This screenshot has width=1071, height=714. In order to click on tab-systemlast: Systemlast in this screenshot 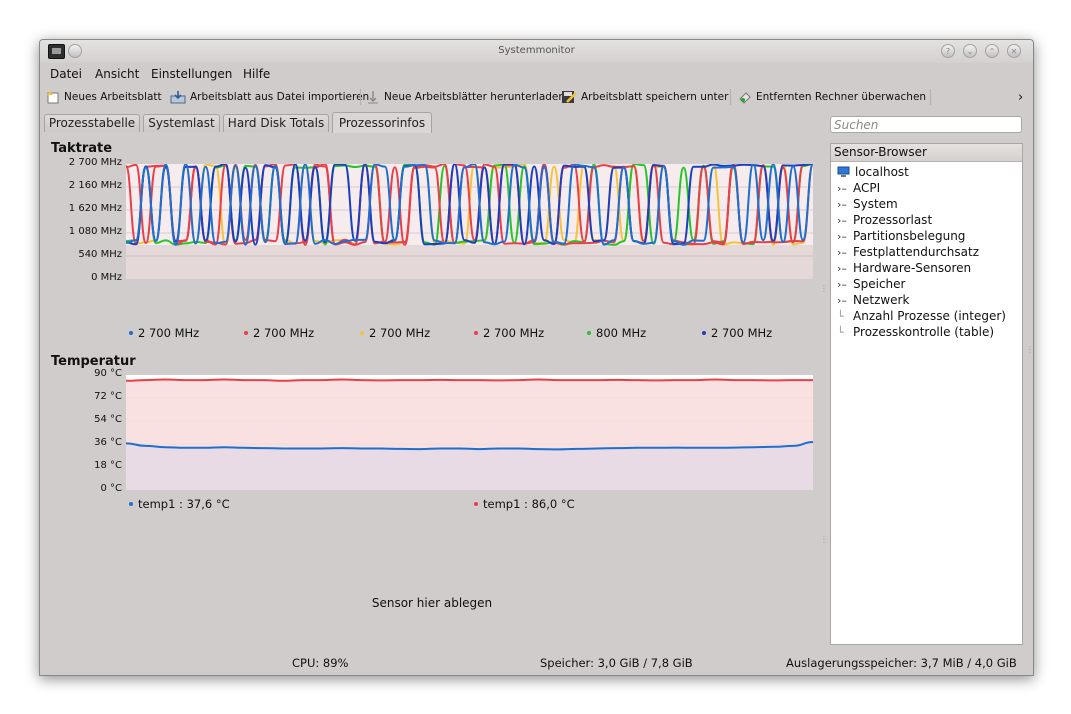, I will do `click(181, 123)`.